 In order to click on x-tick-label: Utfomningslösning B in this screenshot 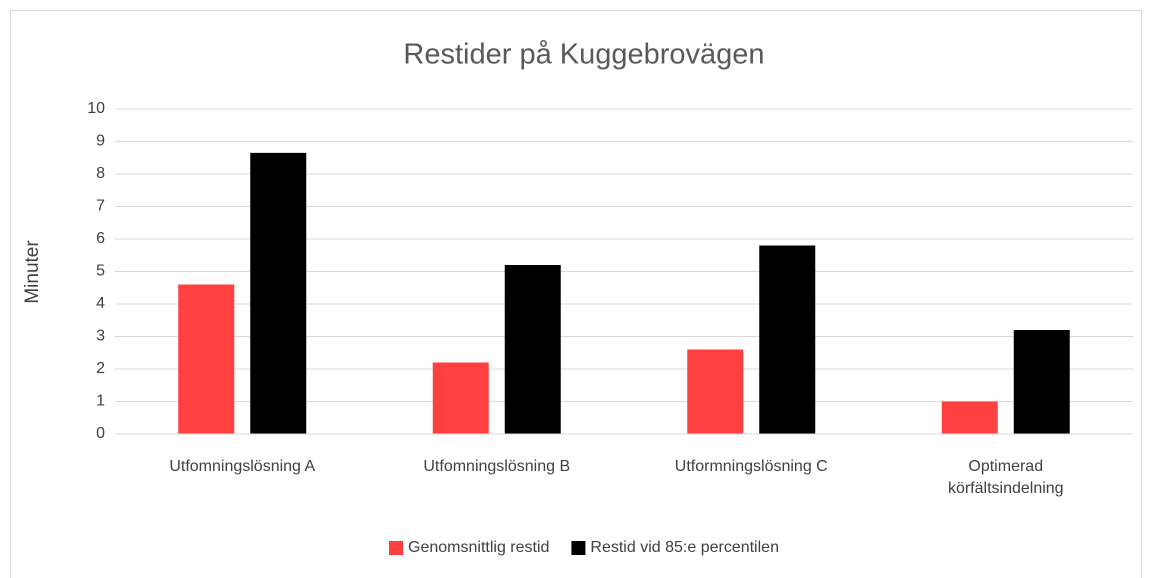, I will do `click(497, 466)`.